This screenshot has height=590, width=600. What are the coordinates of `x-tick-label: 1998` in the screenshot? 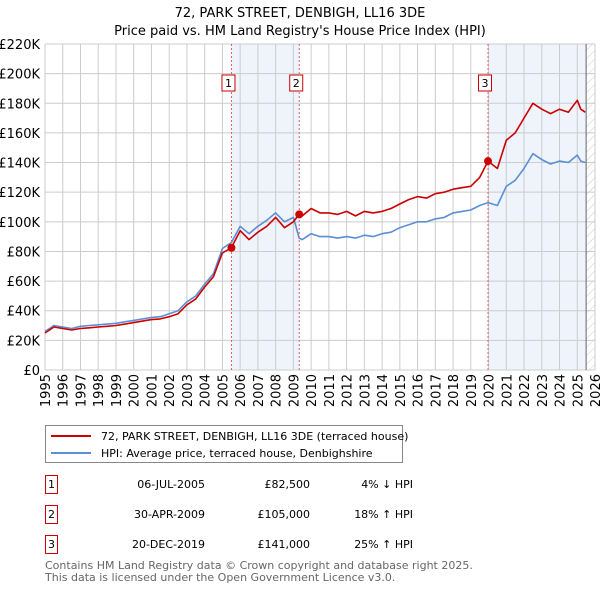 It's located at (99, 390).